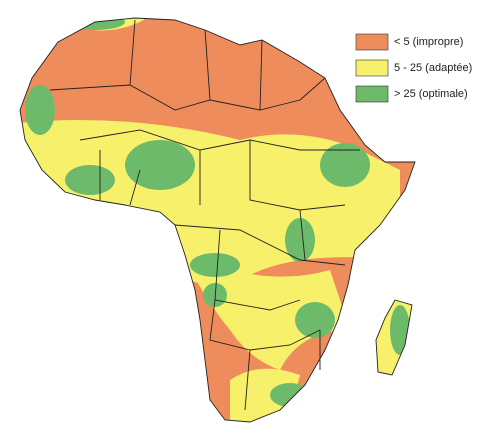  What do you see at coordinates (428, 42) in the screenshot?
I see `legend-label: < 5 (impropre)` at bounding box center [428, 42].